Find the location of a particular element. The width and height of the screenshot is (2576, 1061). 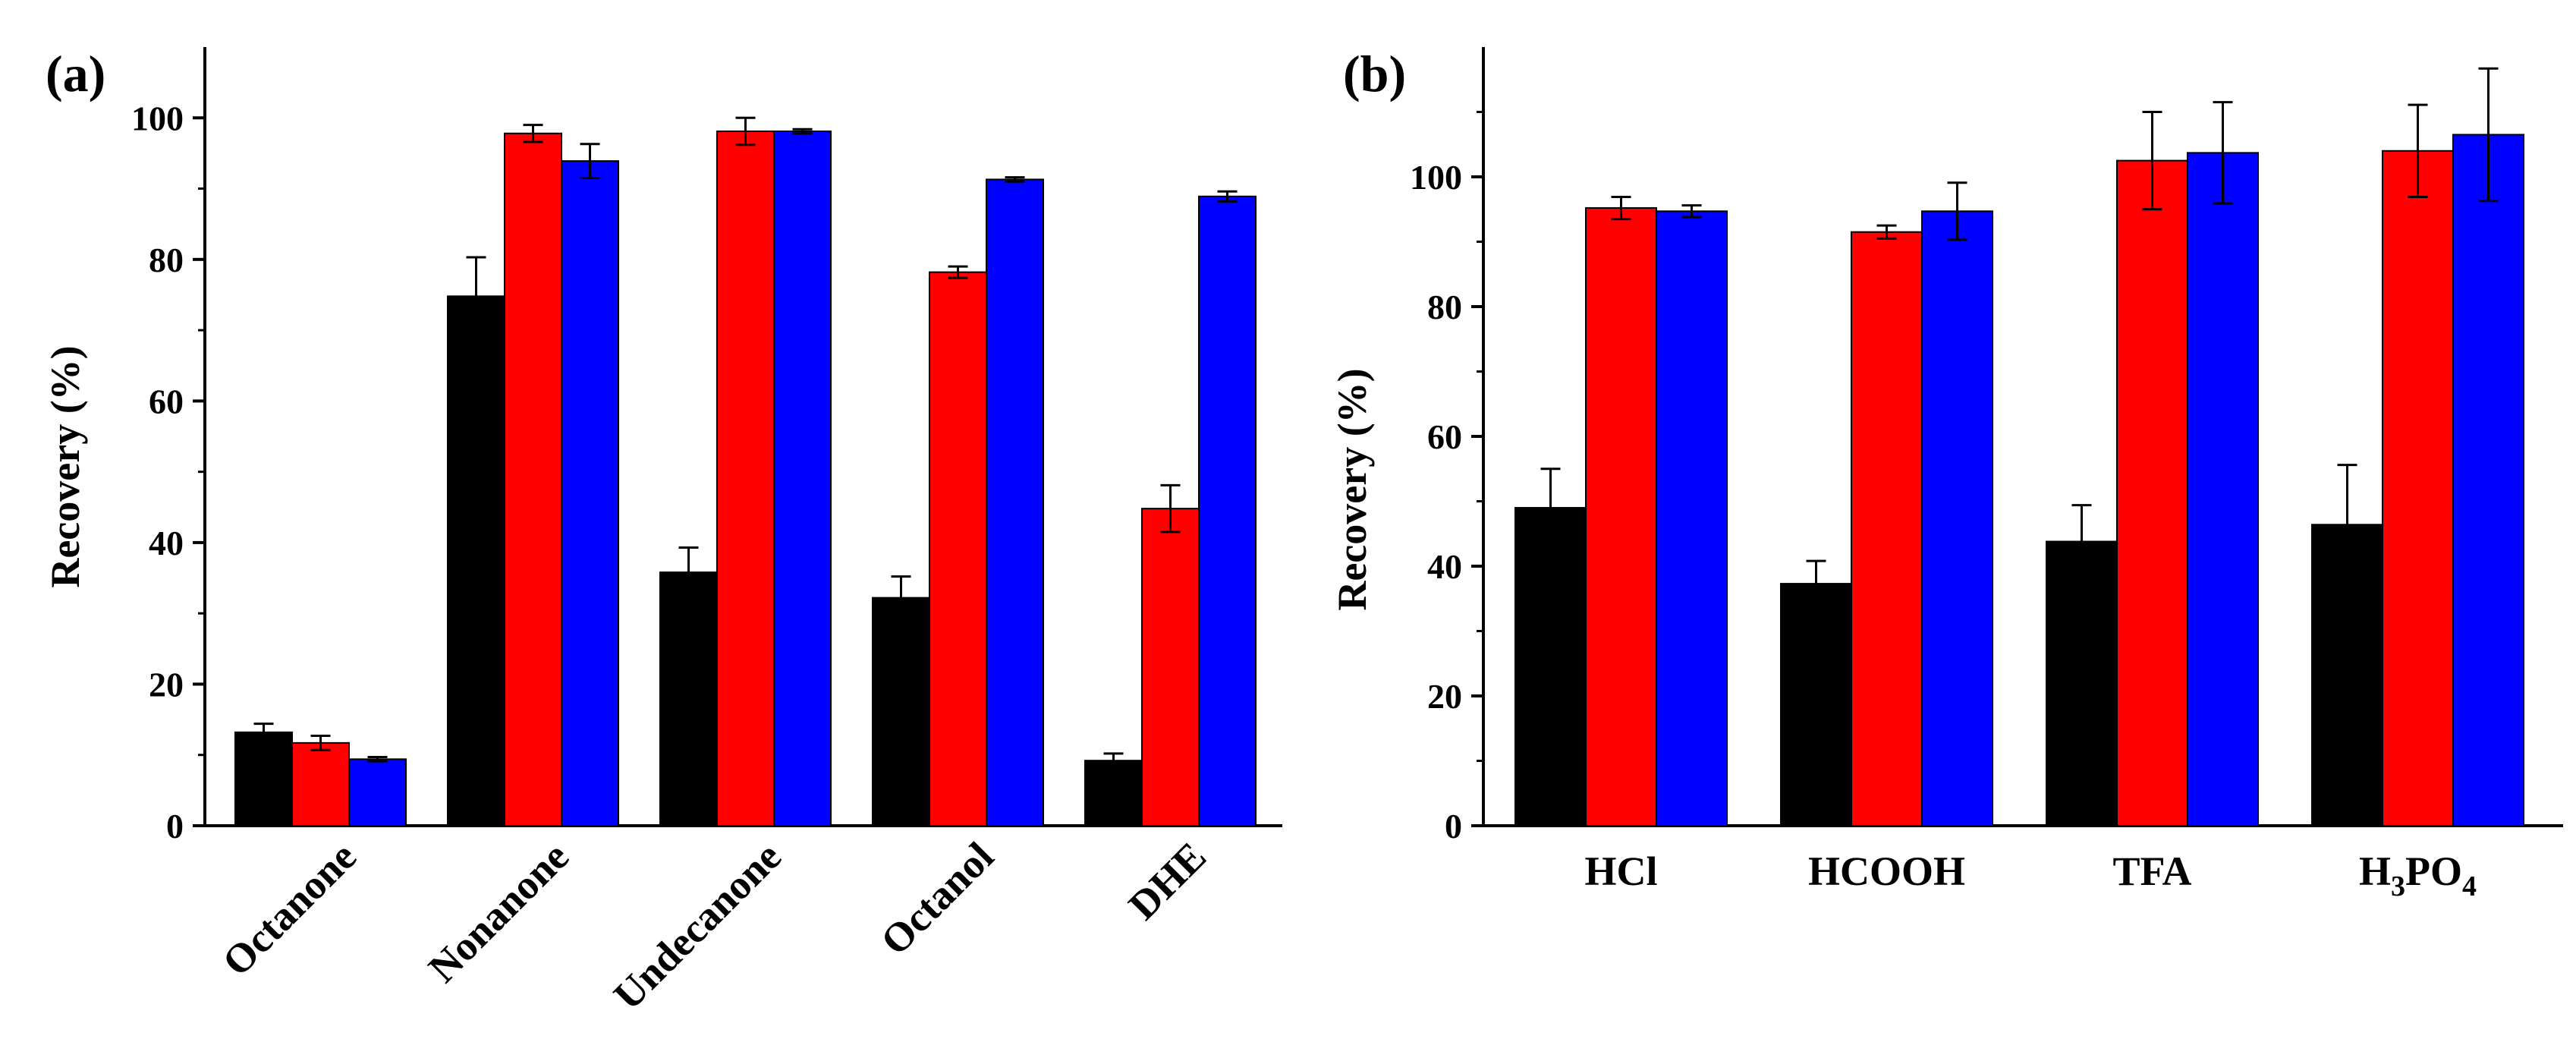

bar-series-3-Octanol is located at coordinates (1015, 502).